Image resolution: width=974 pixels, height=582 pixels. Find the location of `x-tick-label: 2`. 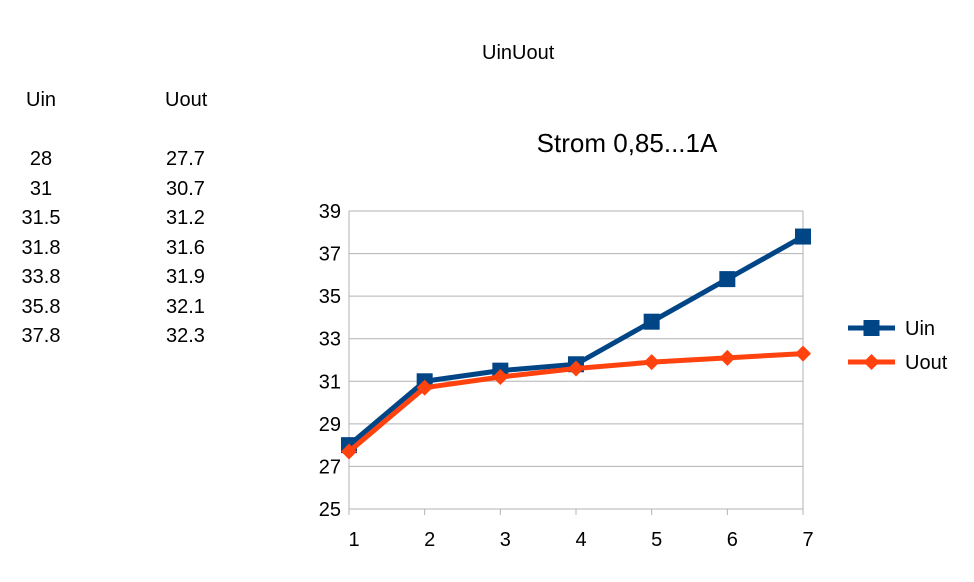

x-tick-label: 2 is located at coordinates (429, 540).